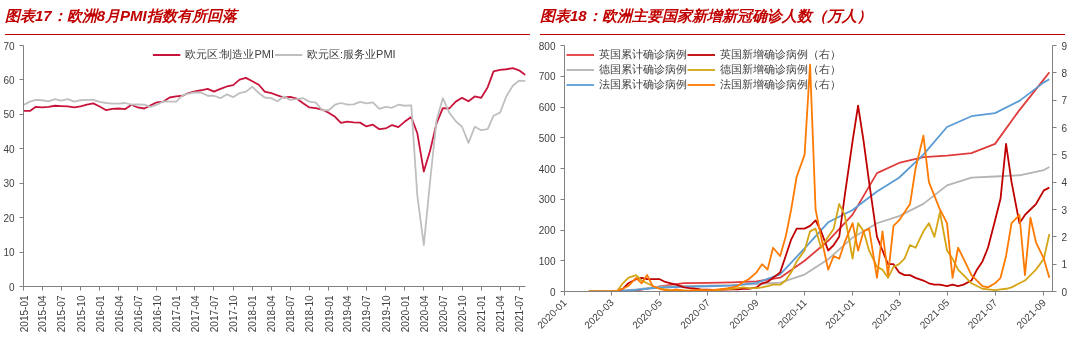 The height and width of the screenshot is (341, 1080). Describe the element at coordinates (547, 138) in the screenshot. I see `y-tick-label: 500` at that location.